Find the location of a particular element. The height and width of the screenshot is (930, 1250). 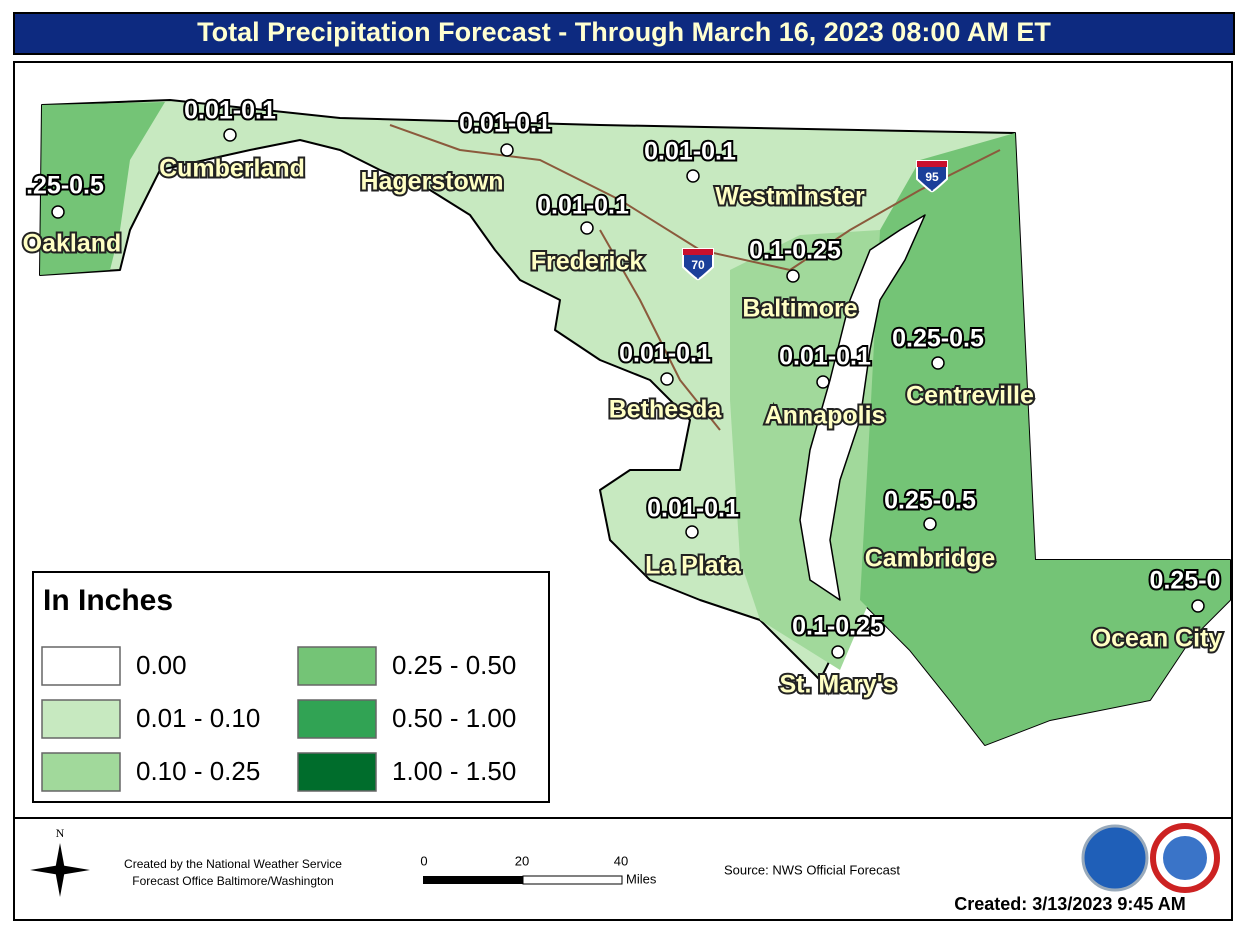

scale-label: 0 is located at coordinates (423, 860).